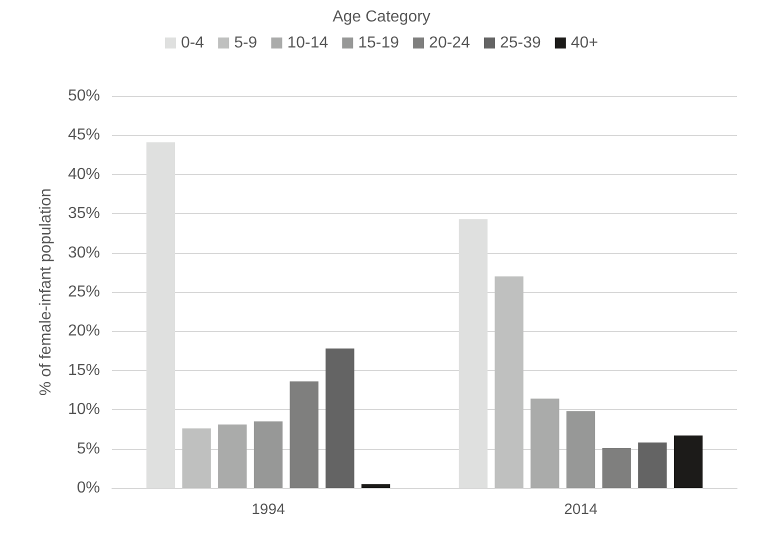  What do you see at coordinates (381, 17) in the screenshot?
I see `legend-title: Age Category` at bounding box center [381, 17].